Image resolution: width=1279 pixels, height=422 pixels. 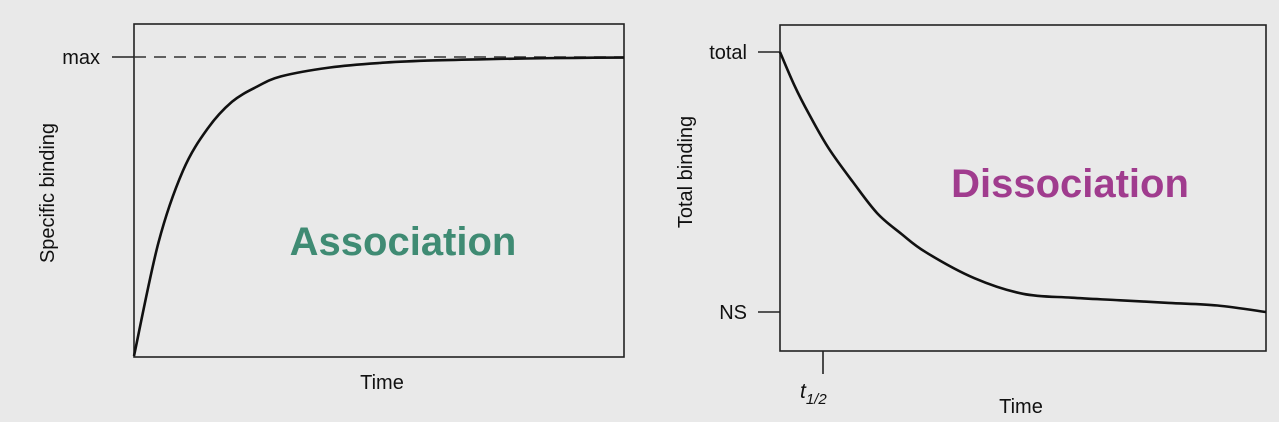 What do you see at coordinates (403, 242) in the screenshot?
I see `association-title: Association` at bounding box center [403, 242].